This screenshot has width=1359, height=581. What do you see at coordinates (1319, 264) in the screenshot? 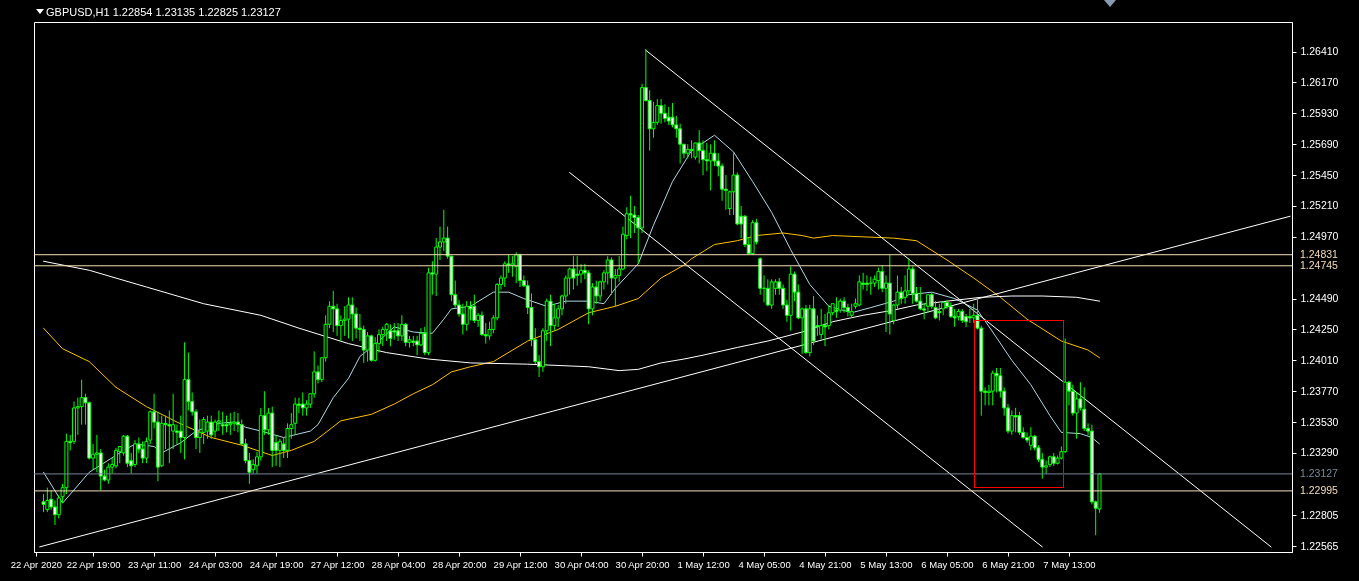
I see `ref-line-label: 1.24745` at bounding box center [1319, 264].